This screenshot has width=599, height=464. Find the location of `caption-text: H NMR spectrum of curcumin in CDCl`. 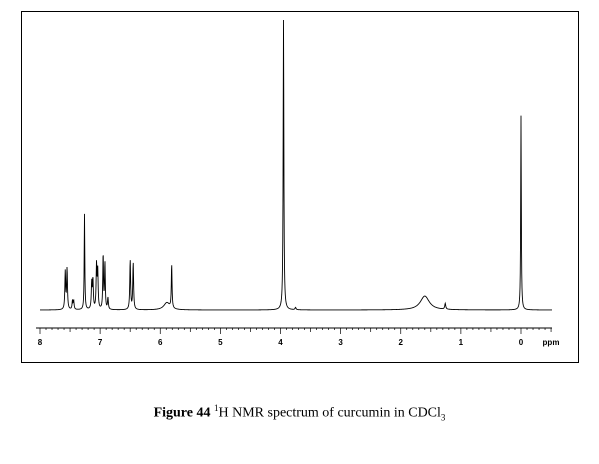

caption-text: H NMR spectrum of curcumin in CDCl is located at coordinates (329, 413).